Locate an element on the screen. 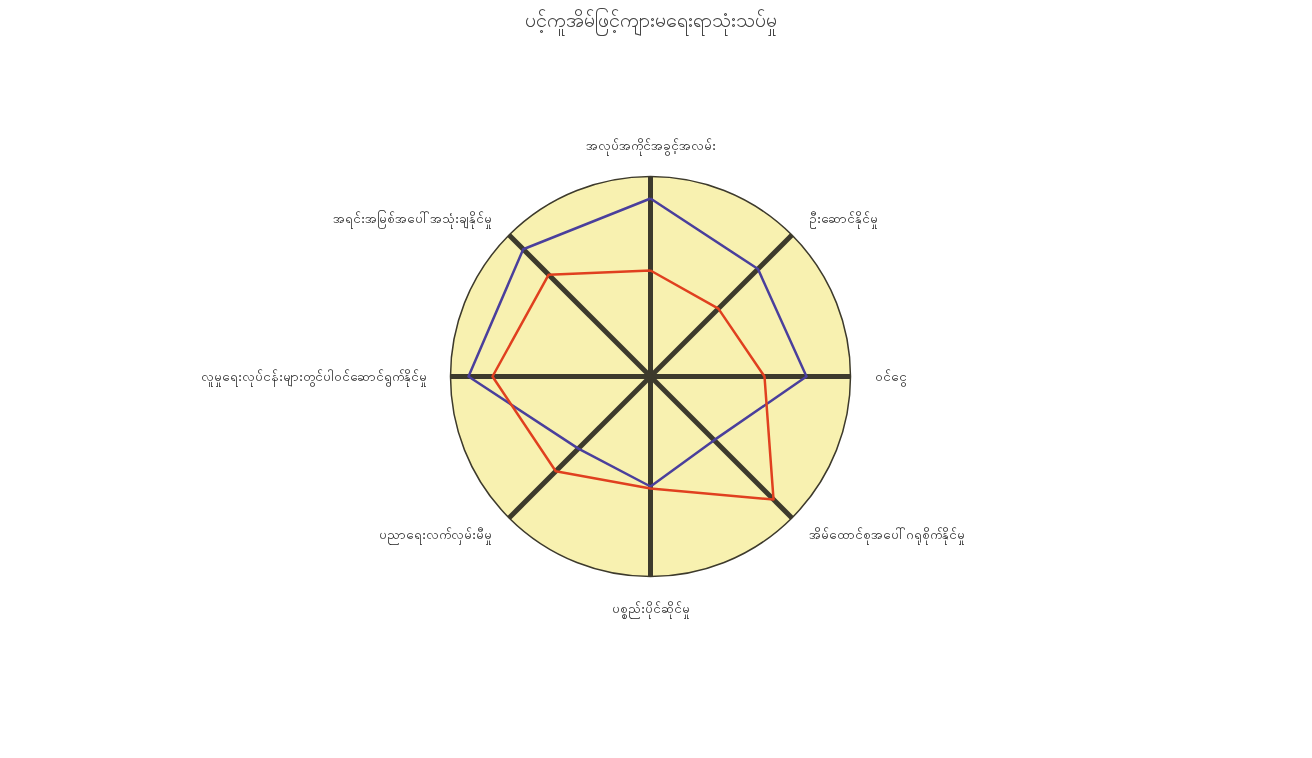  spoke-label: အိမ်ထောင်စုအပေါ်ဂရုစိုက်နိုင်မှု is located at coordinates (886, 536).